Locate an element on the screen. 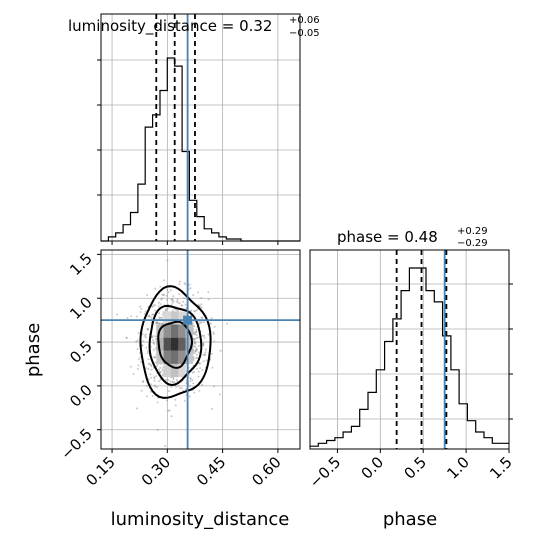  histogram-luminosity-distance is located at coordinates (200, 149).